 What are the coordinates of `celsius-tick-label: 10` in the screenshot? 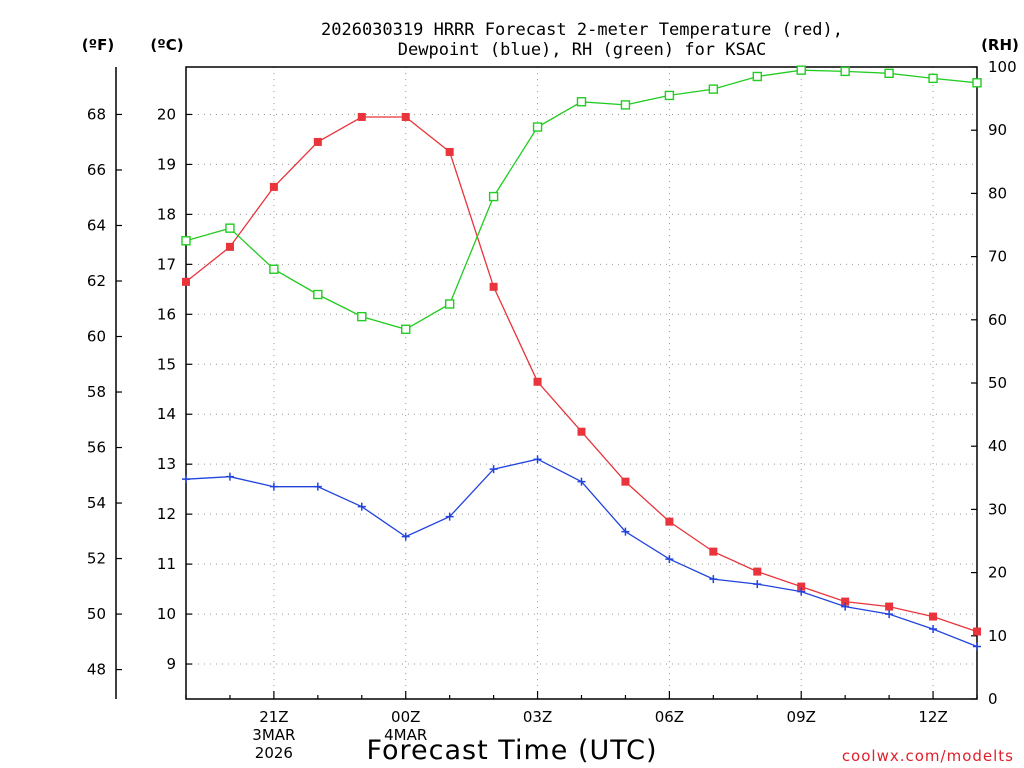 It's located at (166, 614).